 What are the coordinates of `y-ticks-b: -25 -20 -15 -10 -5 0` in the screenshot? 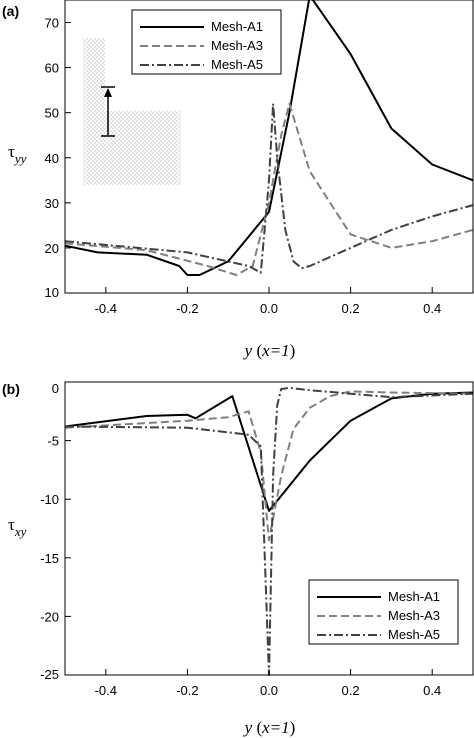 It's located at (55, 531).